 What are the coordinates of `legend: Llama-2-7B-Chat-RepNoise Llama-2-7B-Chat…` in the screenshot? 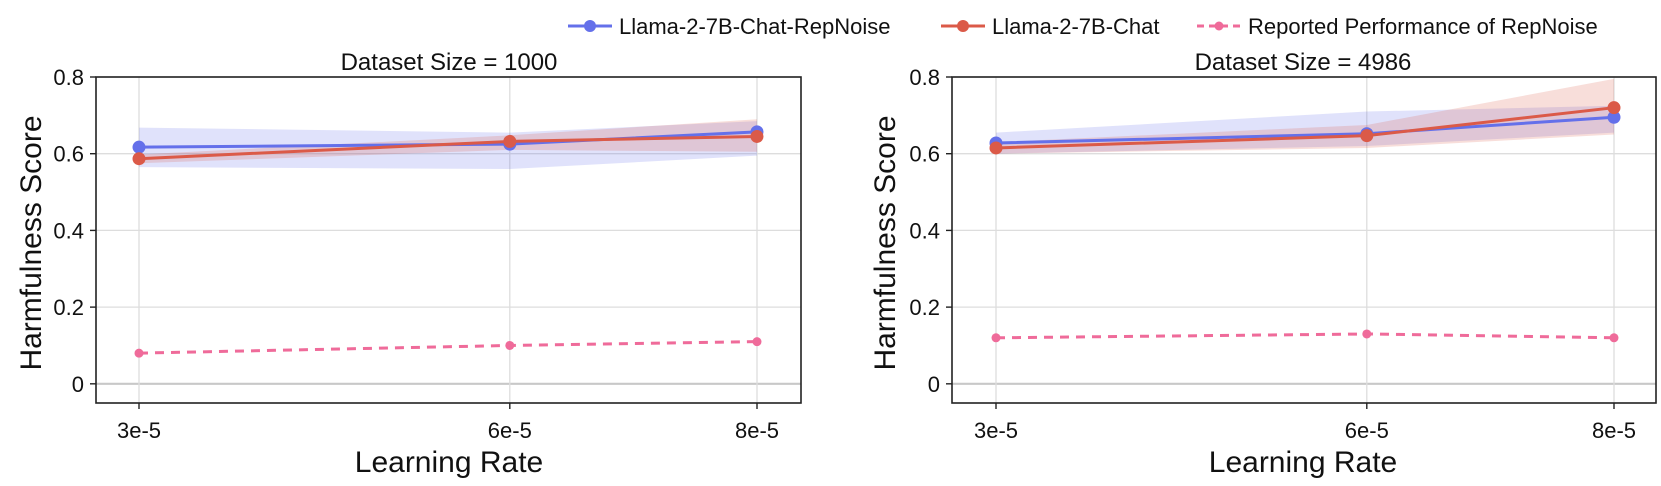 It's located at (1083, 26).